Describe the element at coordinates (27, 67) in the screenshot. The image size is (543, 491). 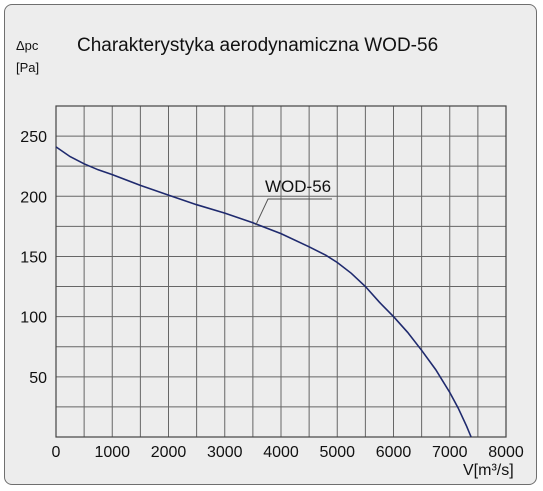
I see `y-axis-label-unit: [Pa]` at that location.